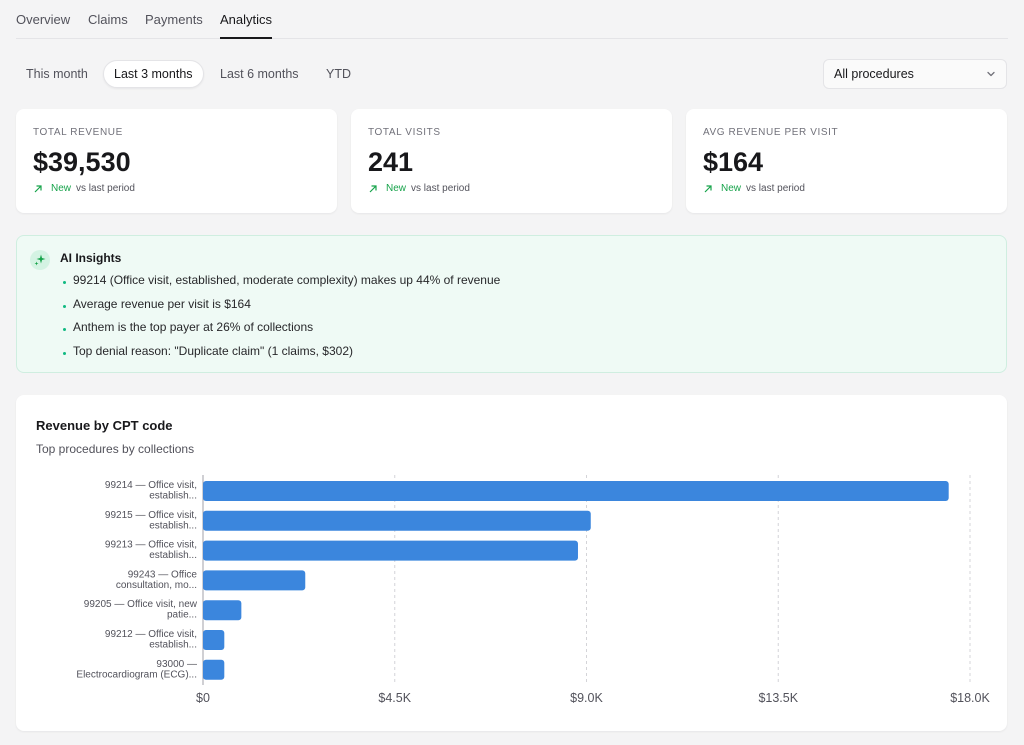  Describe the element at coordinates (394, 698) in the screenshot. I see `x-tick-label: $4.5K` at that location.